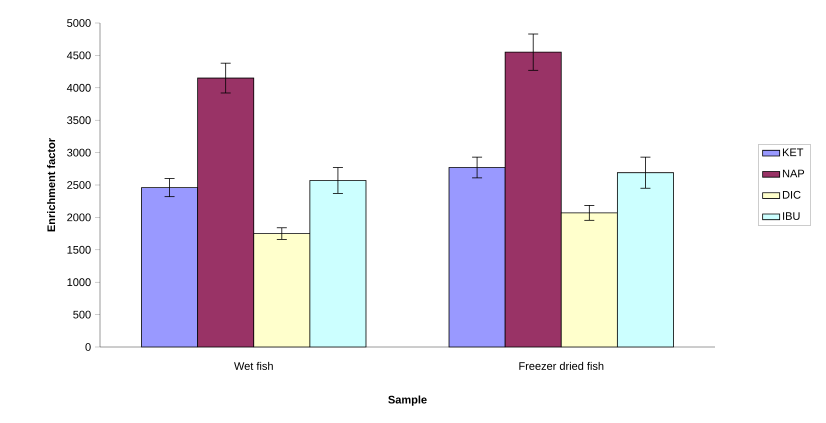 Image resolution: width=826 pixels, height=423 pixels. I want to click on x-tick-label: Freezer dried fish, so click(561, 366).